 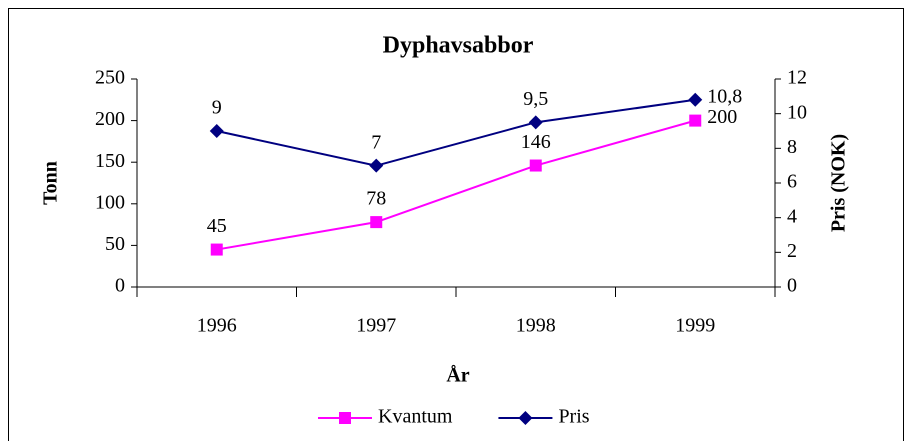 What do you see at coordinates (376, 142) in the screenshot?
I see `data-label: 7` at bounding box center [376, 142].